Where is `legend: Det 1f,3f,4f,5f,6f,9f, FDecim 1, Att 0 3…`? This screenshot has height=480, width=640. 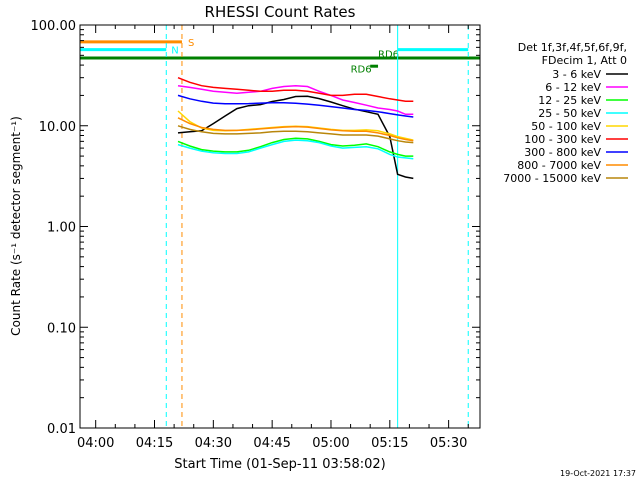
legend: Det 1f,3f,4f,5f,6f,9f, FDecim 1, Att 0 3… is located at coordinates (565, 113).